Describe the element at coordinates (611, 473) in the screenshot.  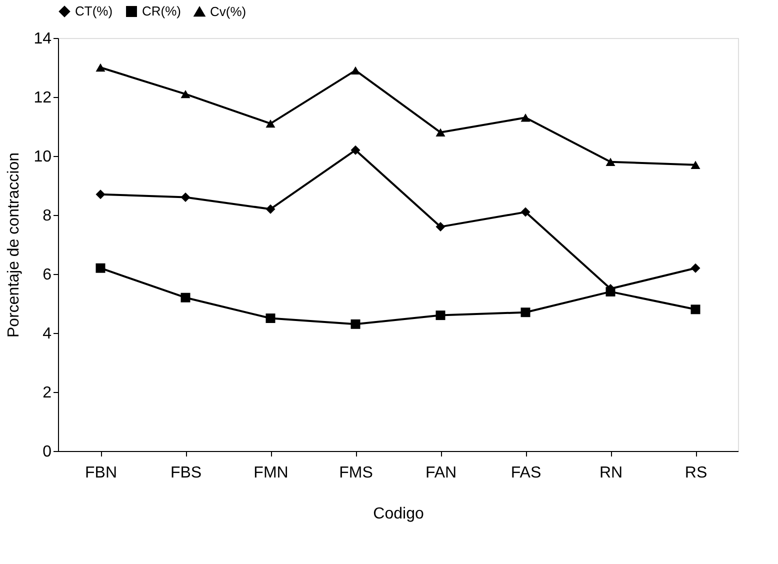
I see `x-tick-label: RN` at that location.